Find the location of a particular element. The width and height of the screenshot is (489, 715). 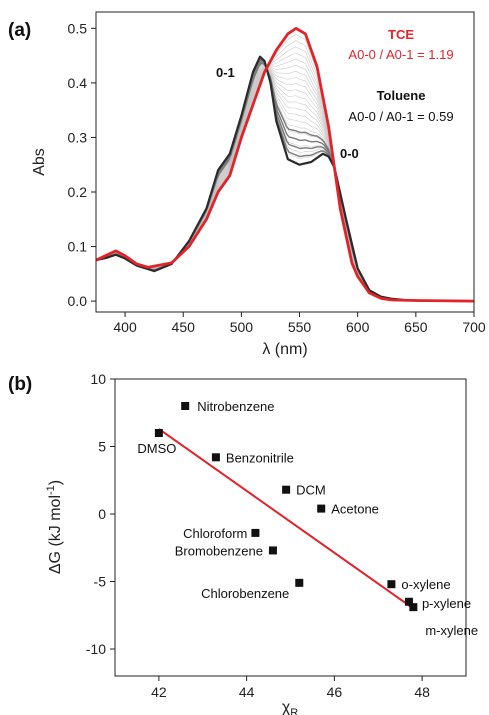

x-tick-label: 700 is located at coordinates (474, 327).